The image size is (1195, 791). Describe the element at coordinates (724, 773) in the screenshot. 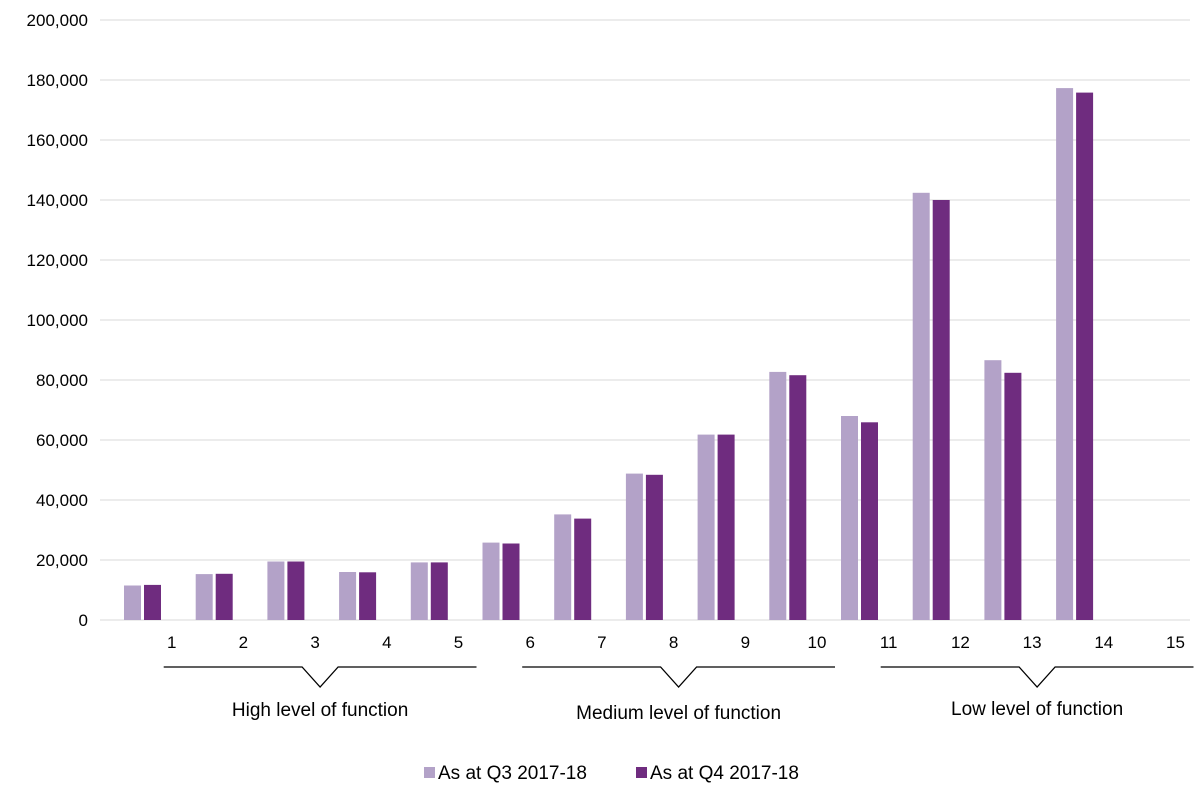

I see `legend-label: As at Q4 2017-18` at that location.